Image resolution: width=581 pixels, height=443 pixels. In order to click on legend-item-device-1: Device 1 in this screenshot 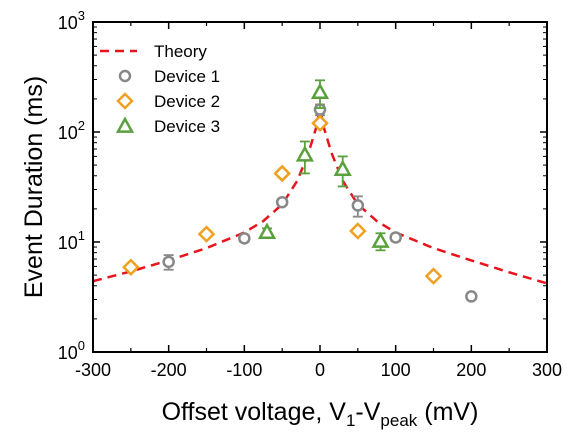, I will do `click(169, 76)`.